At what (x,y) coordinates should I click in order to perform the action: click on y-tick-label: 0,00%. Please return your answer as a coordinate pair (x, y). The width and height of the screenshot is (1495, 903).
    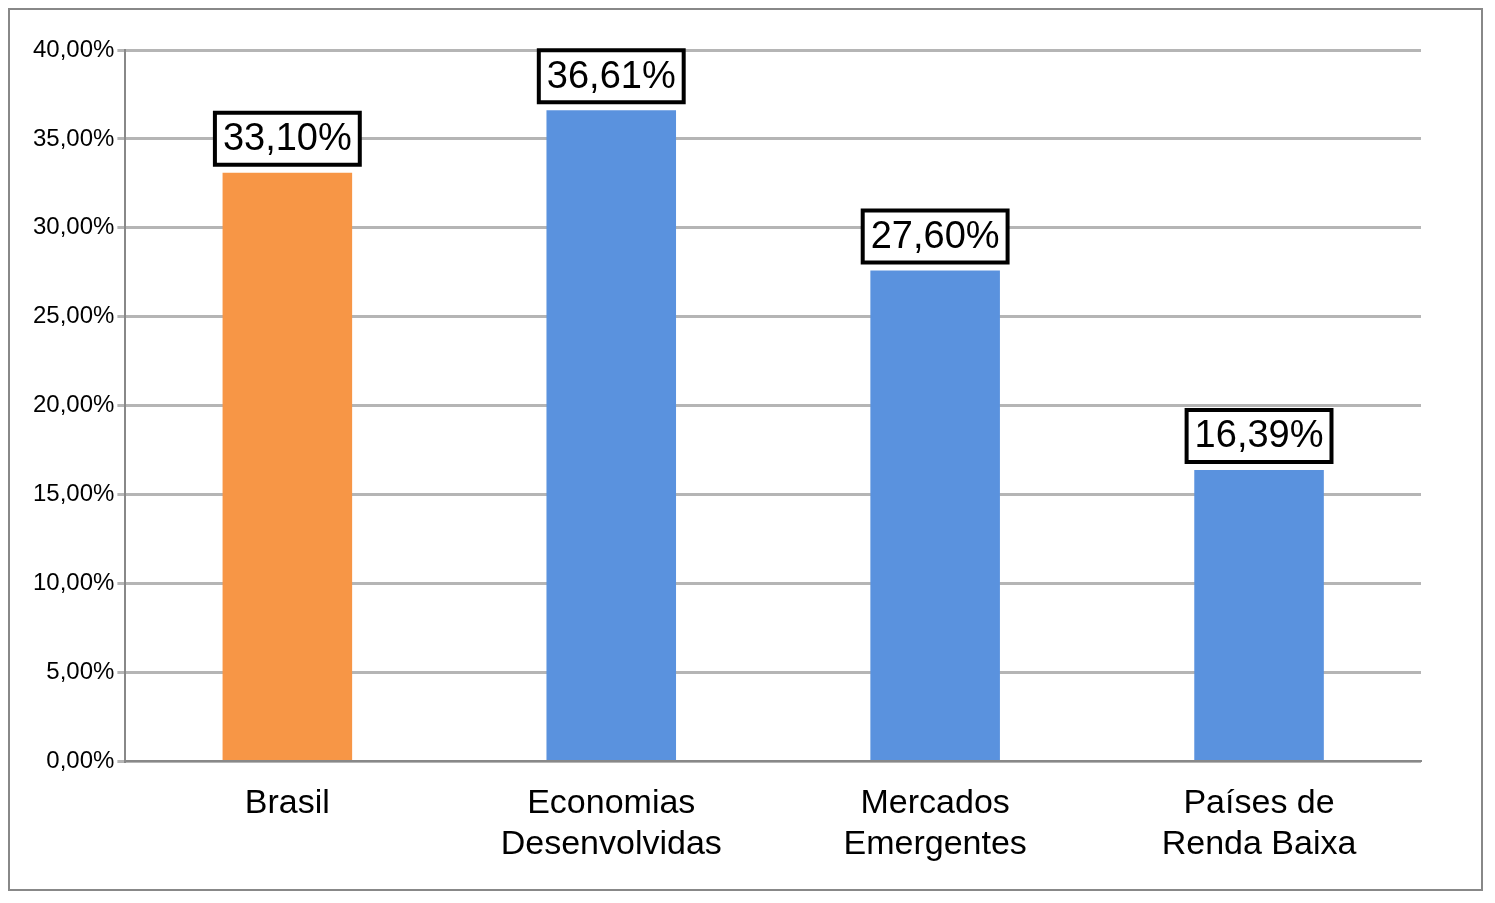
    Looking at the image, I should click on (80, 760).